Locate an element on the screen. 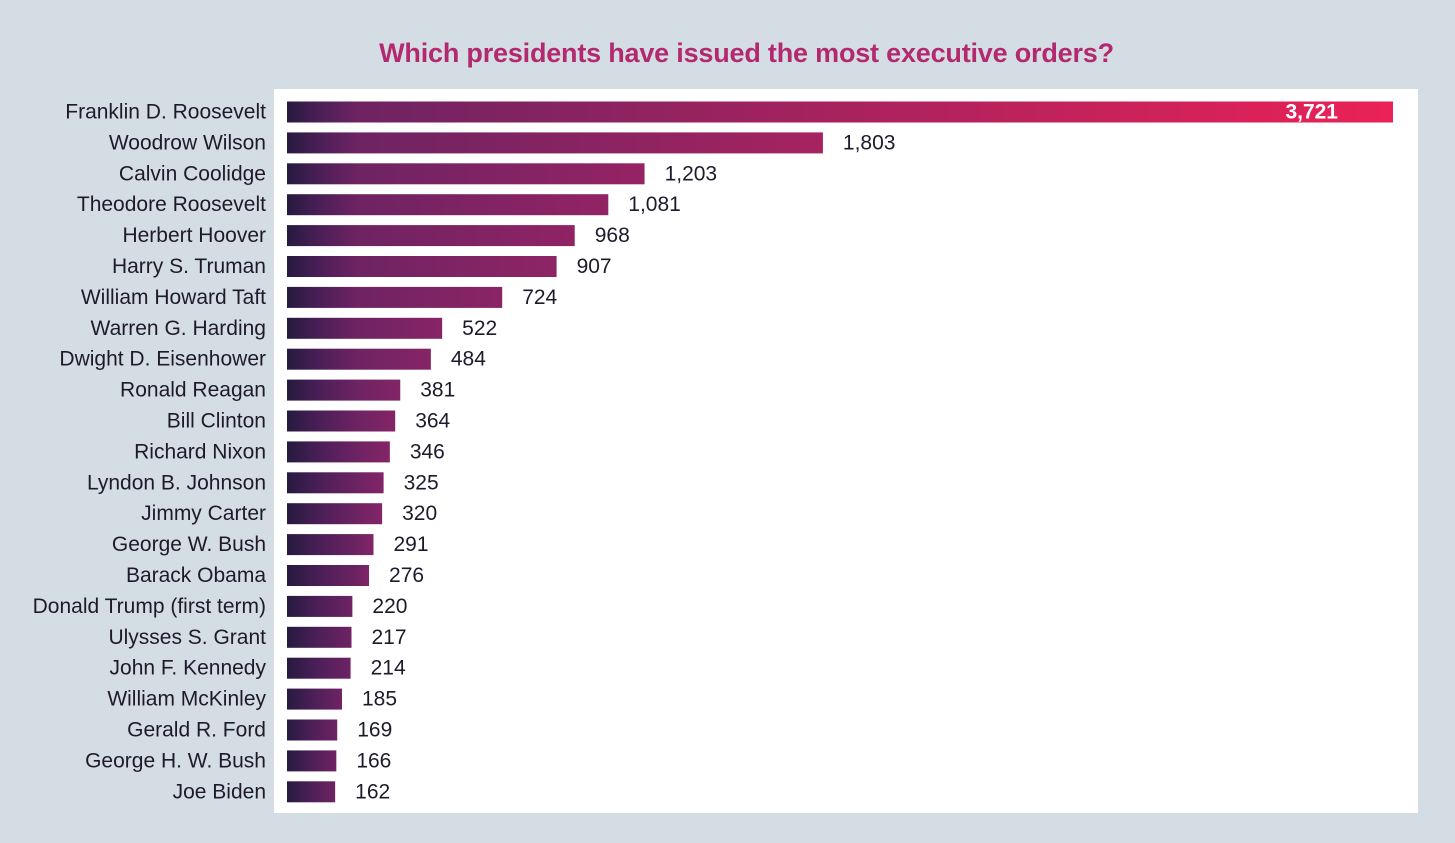  value-label: 381 is located at coordinates (437, 390).